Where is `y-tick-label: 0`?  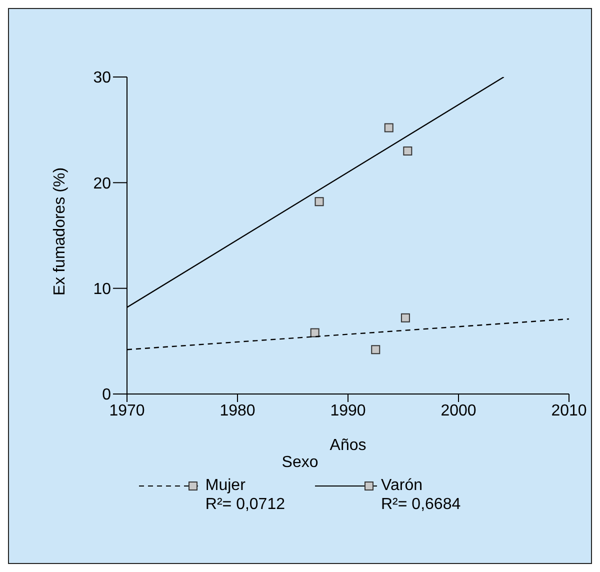
y-tick-label: 0 is located at coordinates (107, 395).